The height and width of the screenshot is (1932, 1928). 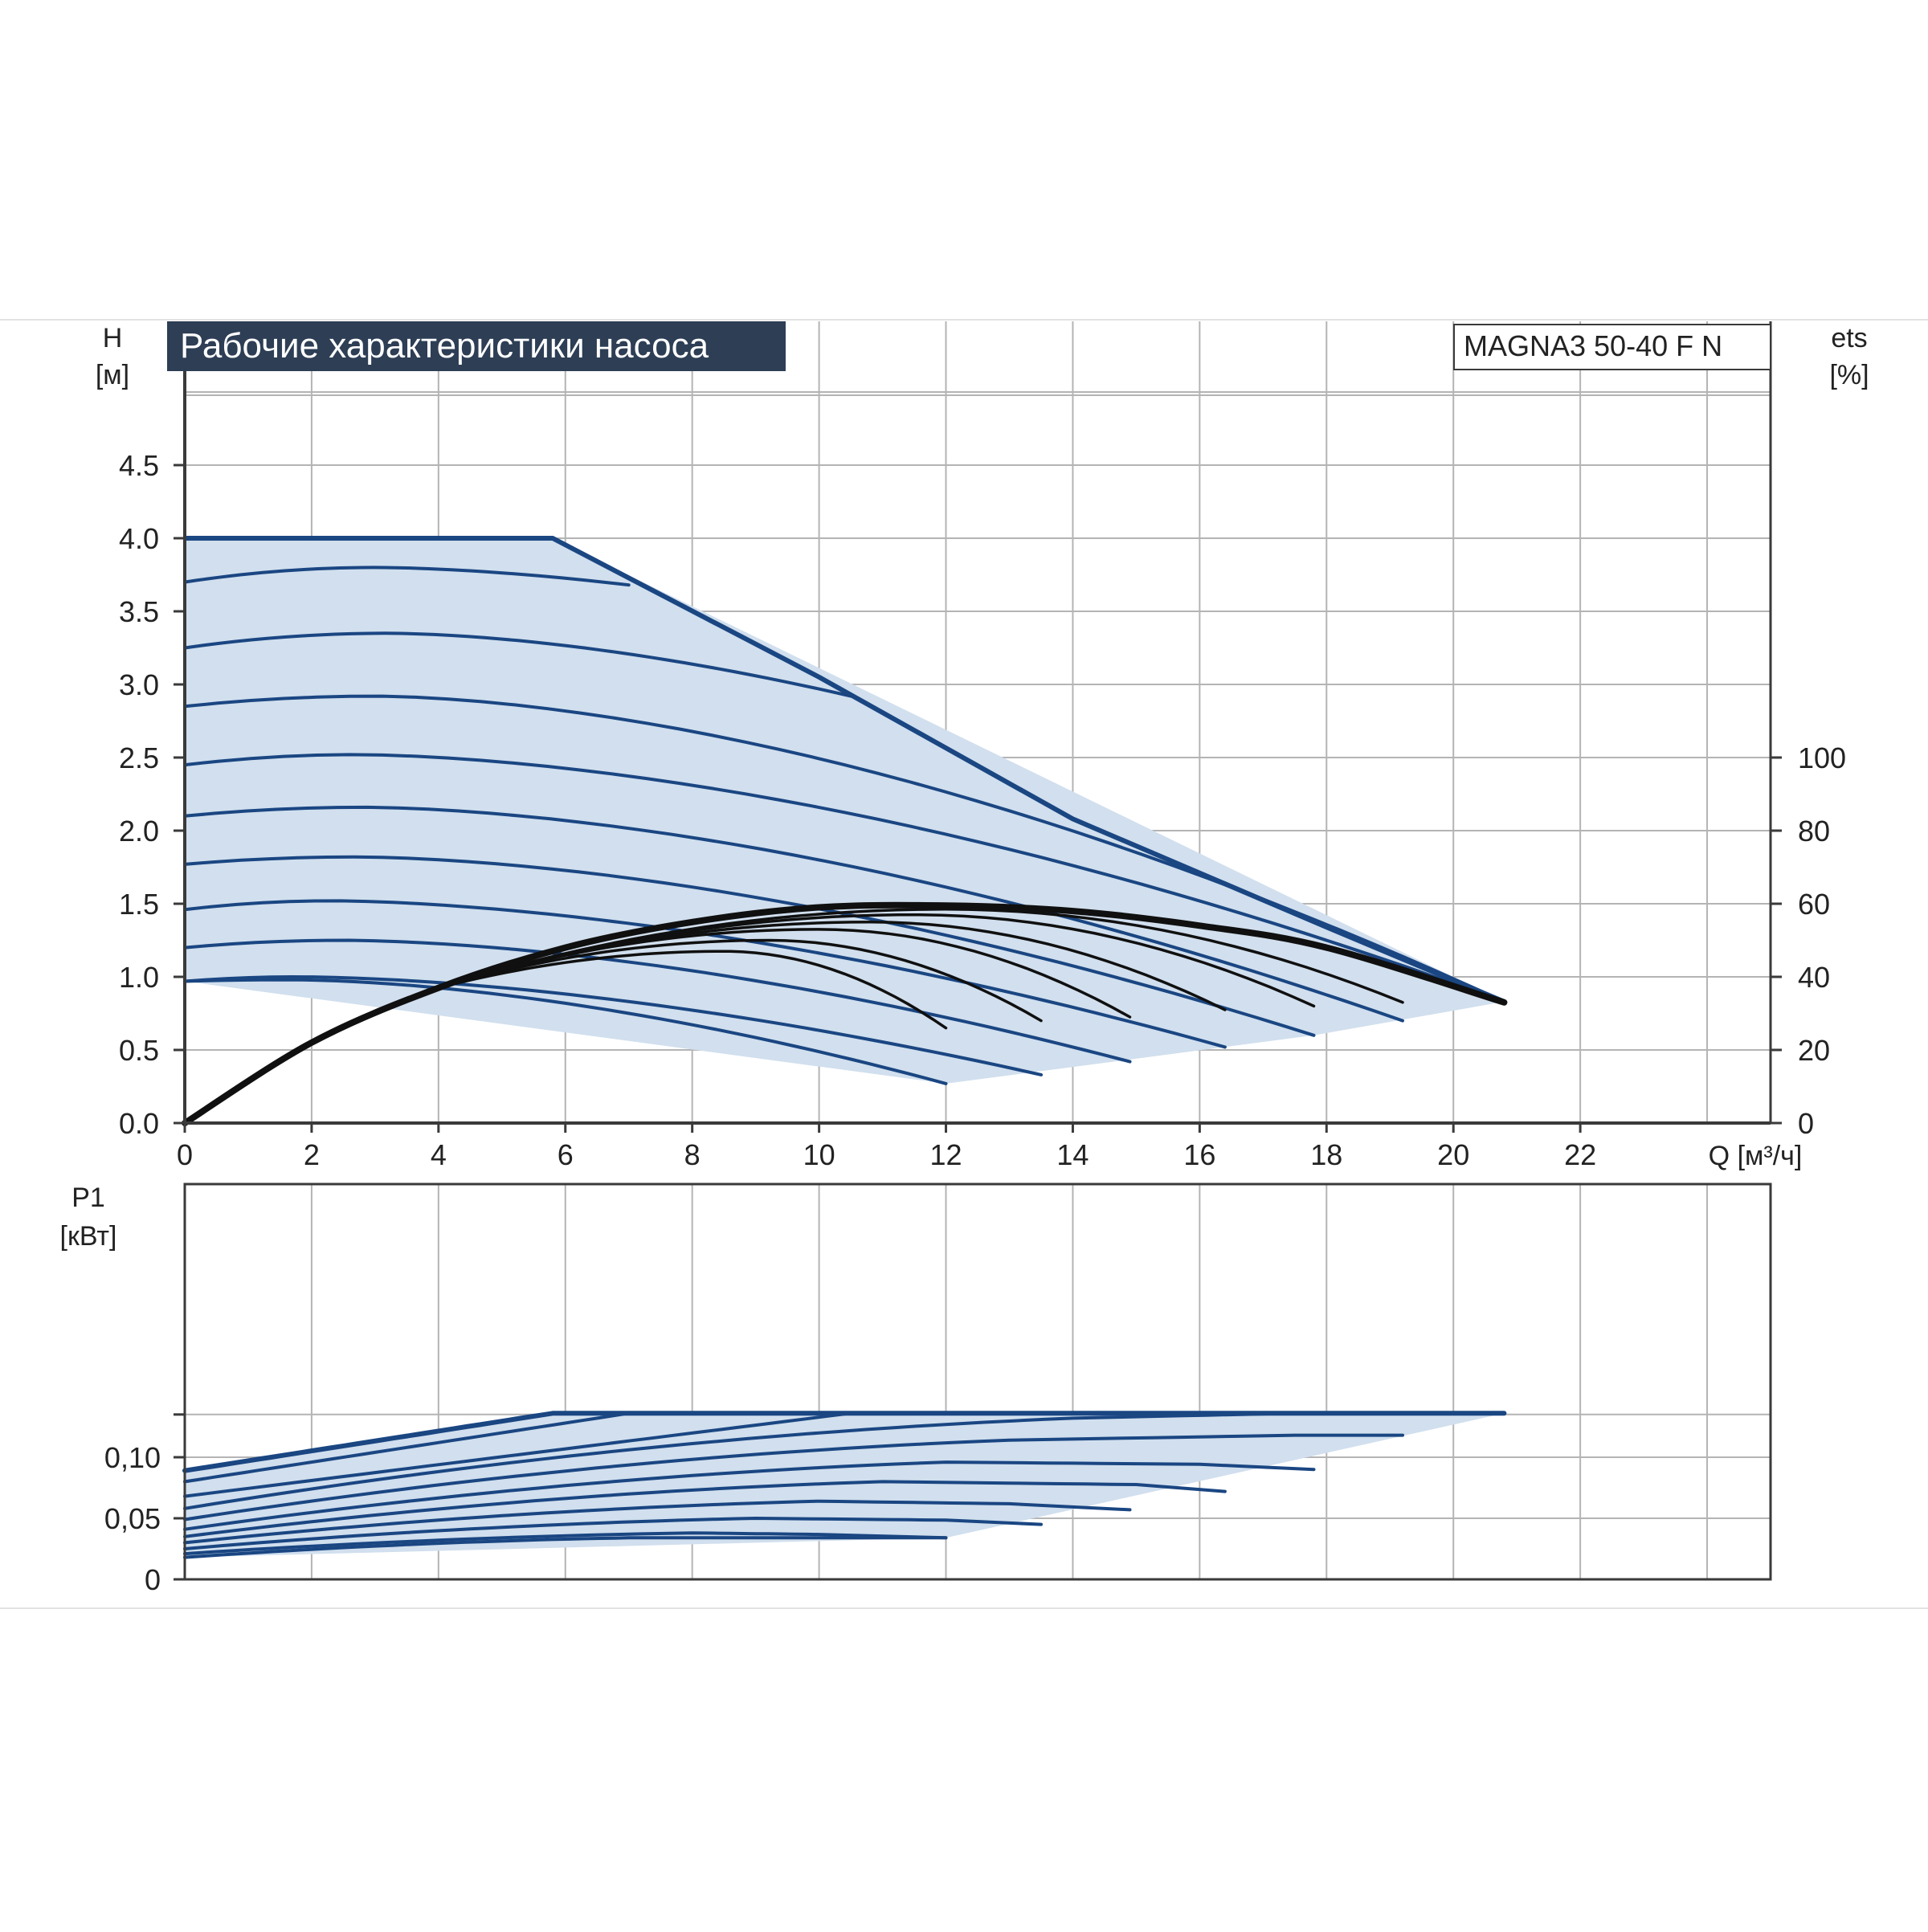 I want to click on model-label: MAGNA3 50-40 F N, so click(x=1593, y=345).